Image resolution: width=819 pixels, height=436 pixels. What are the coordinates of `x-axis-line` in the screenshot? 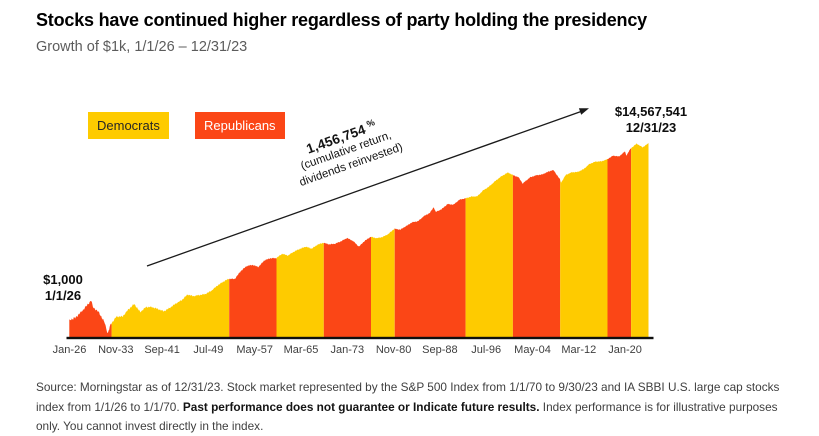 It's located at (360, 338).